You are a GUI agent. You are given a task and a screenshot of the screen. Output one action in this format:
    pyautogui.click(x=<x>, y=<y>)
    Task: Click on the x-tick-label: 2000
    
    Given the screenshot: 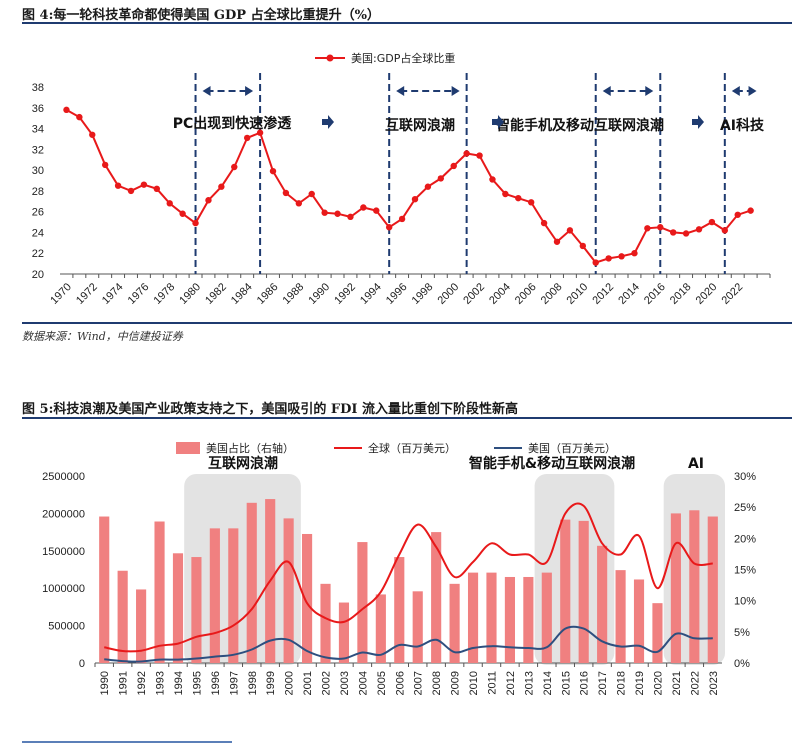 What is the action you would take?
    pyautogui.click(x=448, y=294)
    